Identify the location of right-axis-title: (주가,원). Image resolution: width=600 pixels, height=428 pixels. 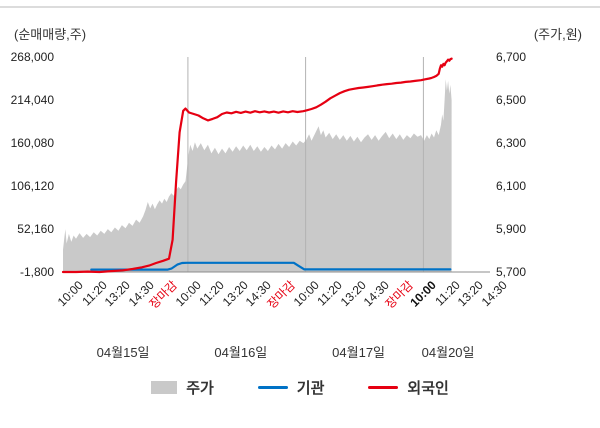
(557, 34).